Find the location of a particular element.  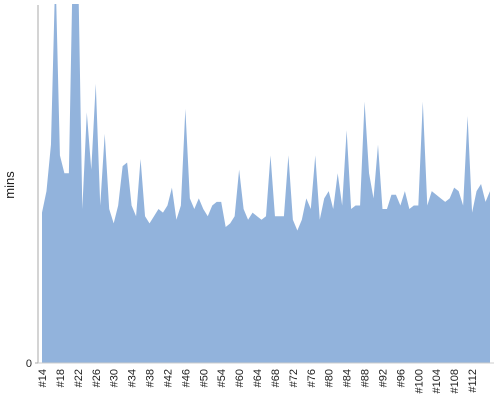

x-tick-label: #68 is located at coordinates (276, 378).